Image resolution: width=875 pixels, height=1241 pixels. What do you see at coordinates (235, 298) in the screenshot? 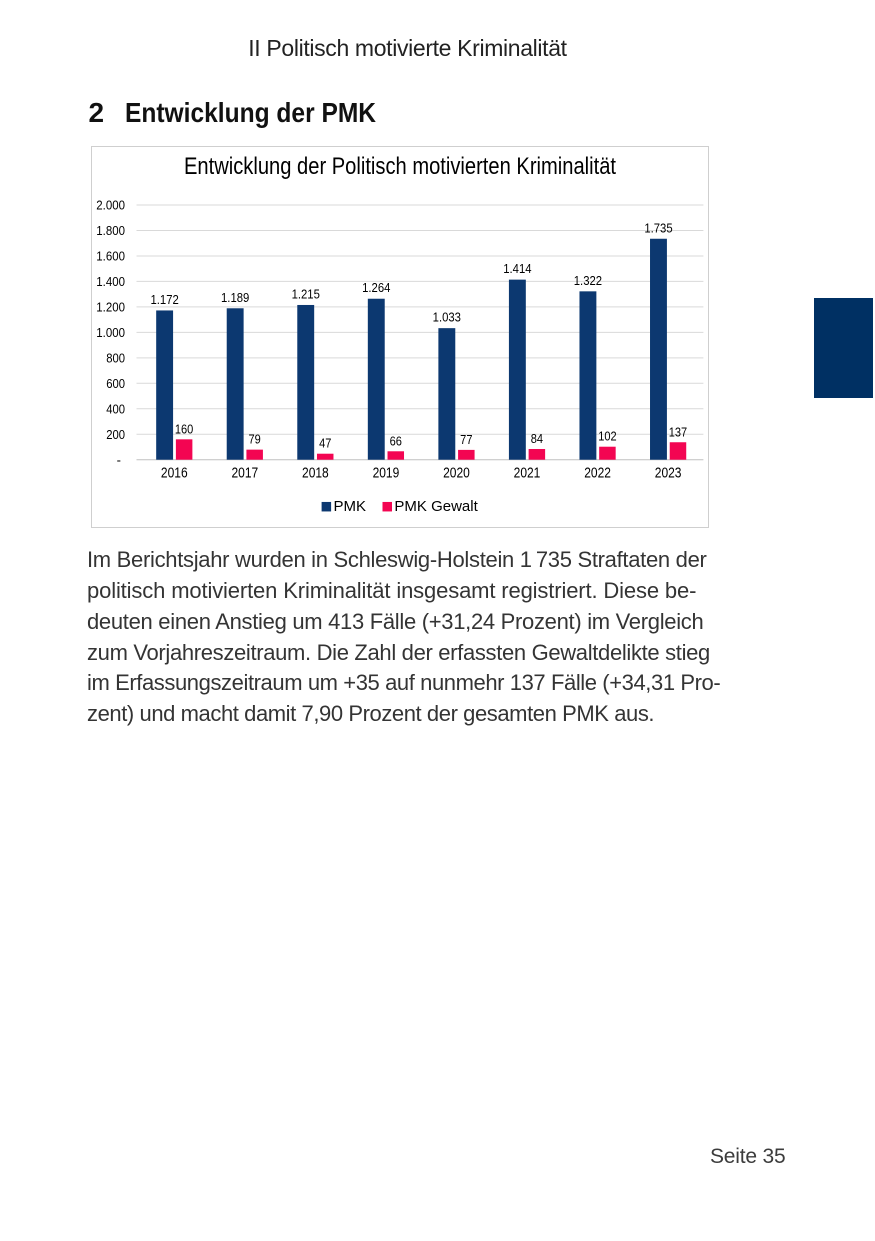
I see `svg-text: 1.189` at bounding box center [235, 298].